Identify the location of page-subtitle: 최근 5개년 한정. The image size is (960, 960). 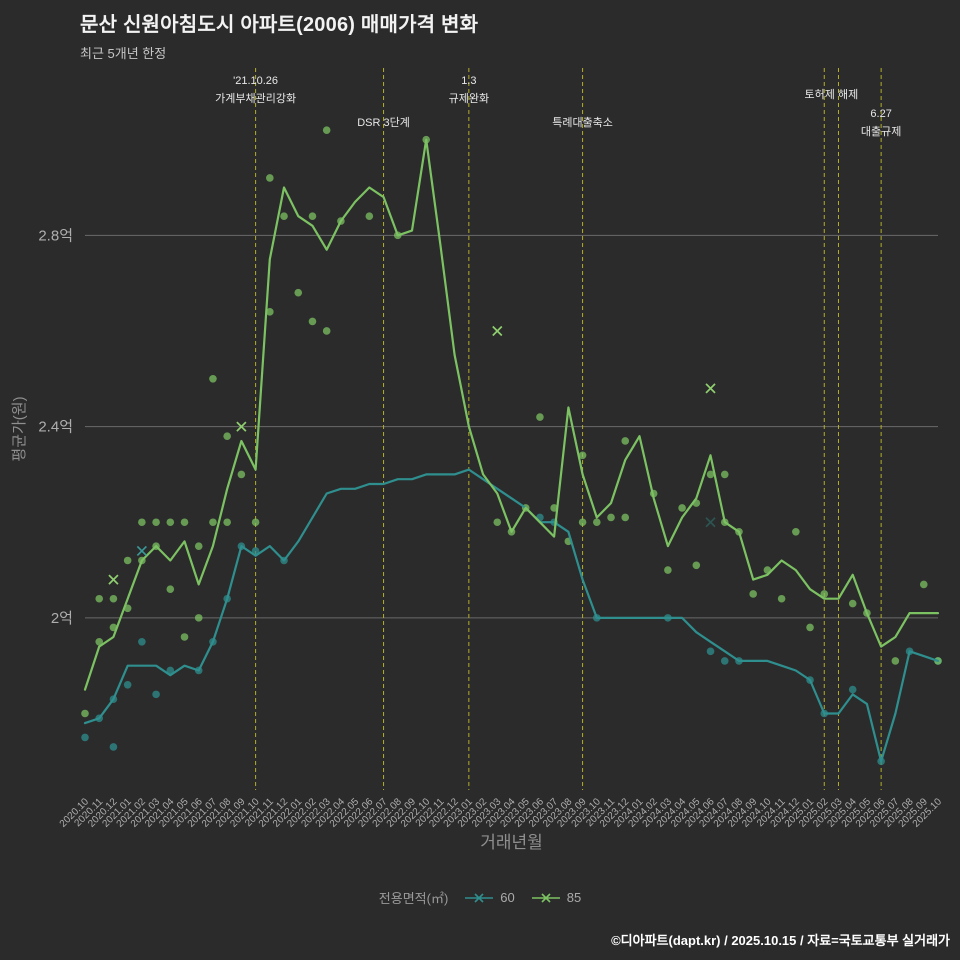
(123, 53).